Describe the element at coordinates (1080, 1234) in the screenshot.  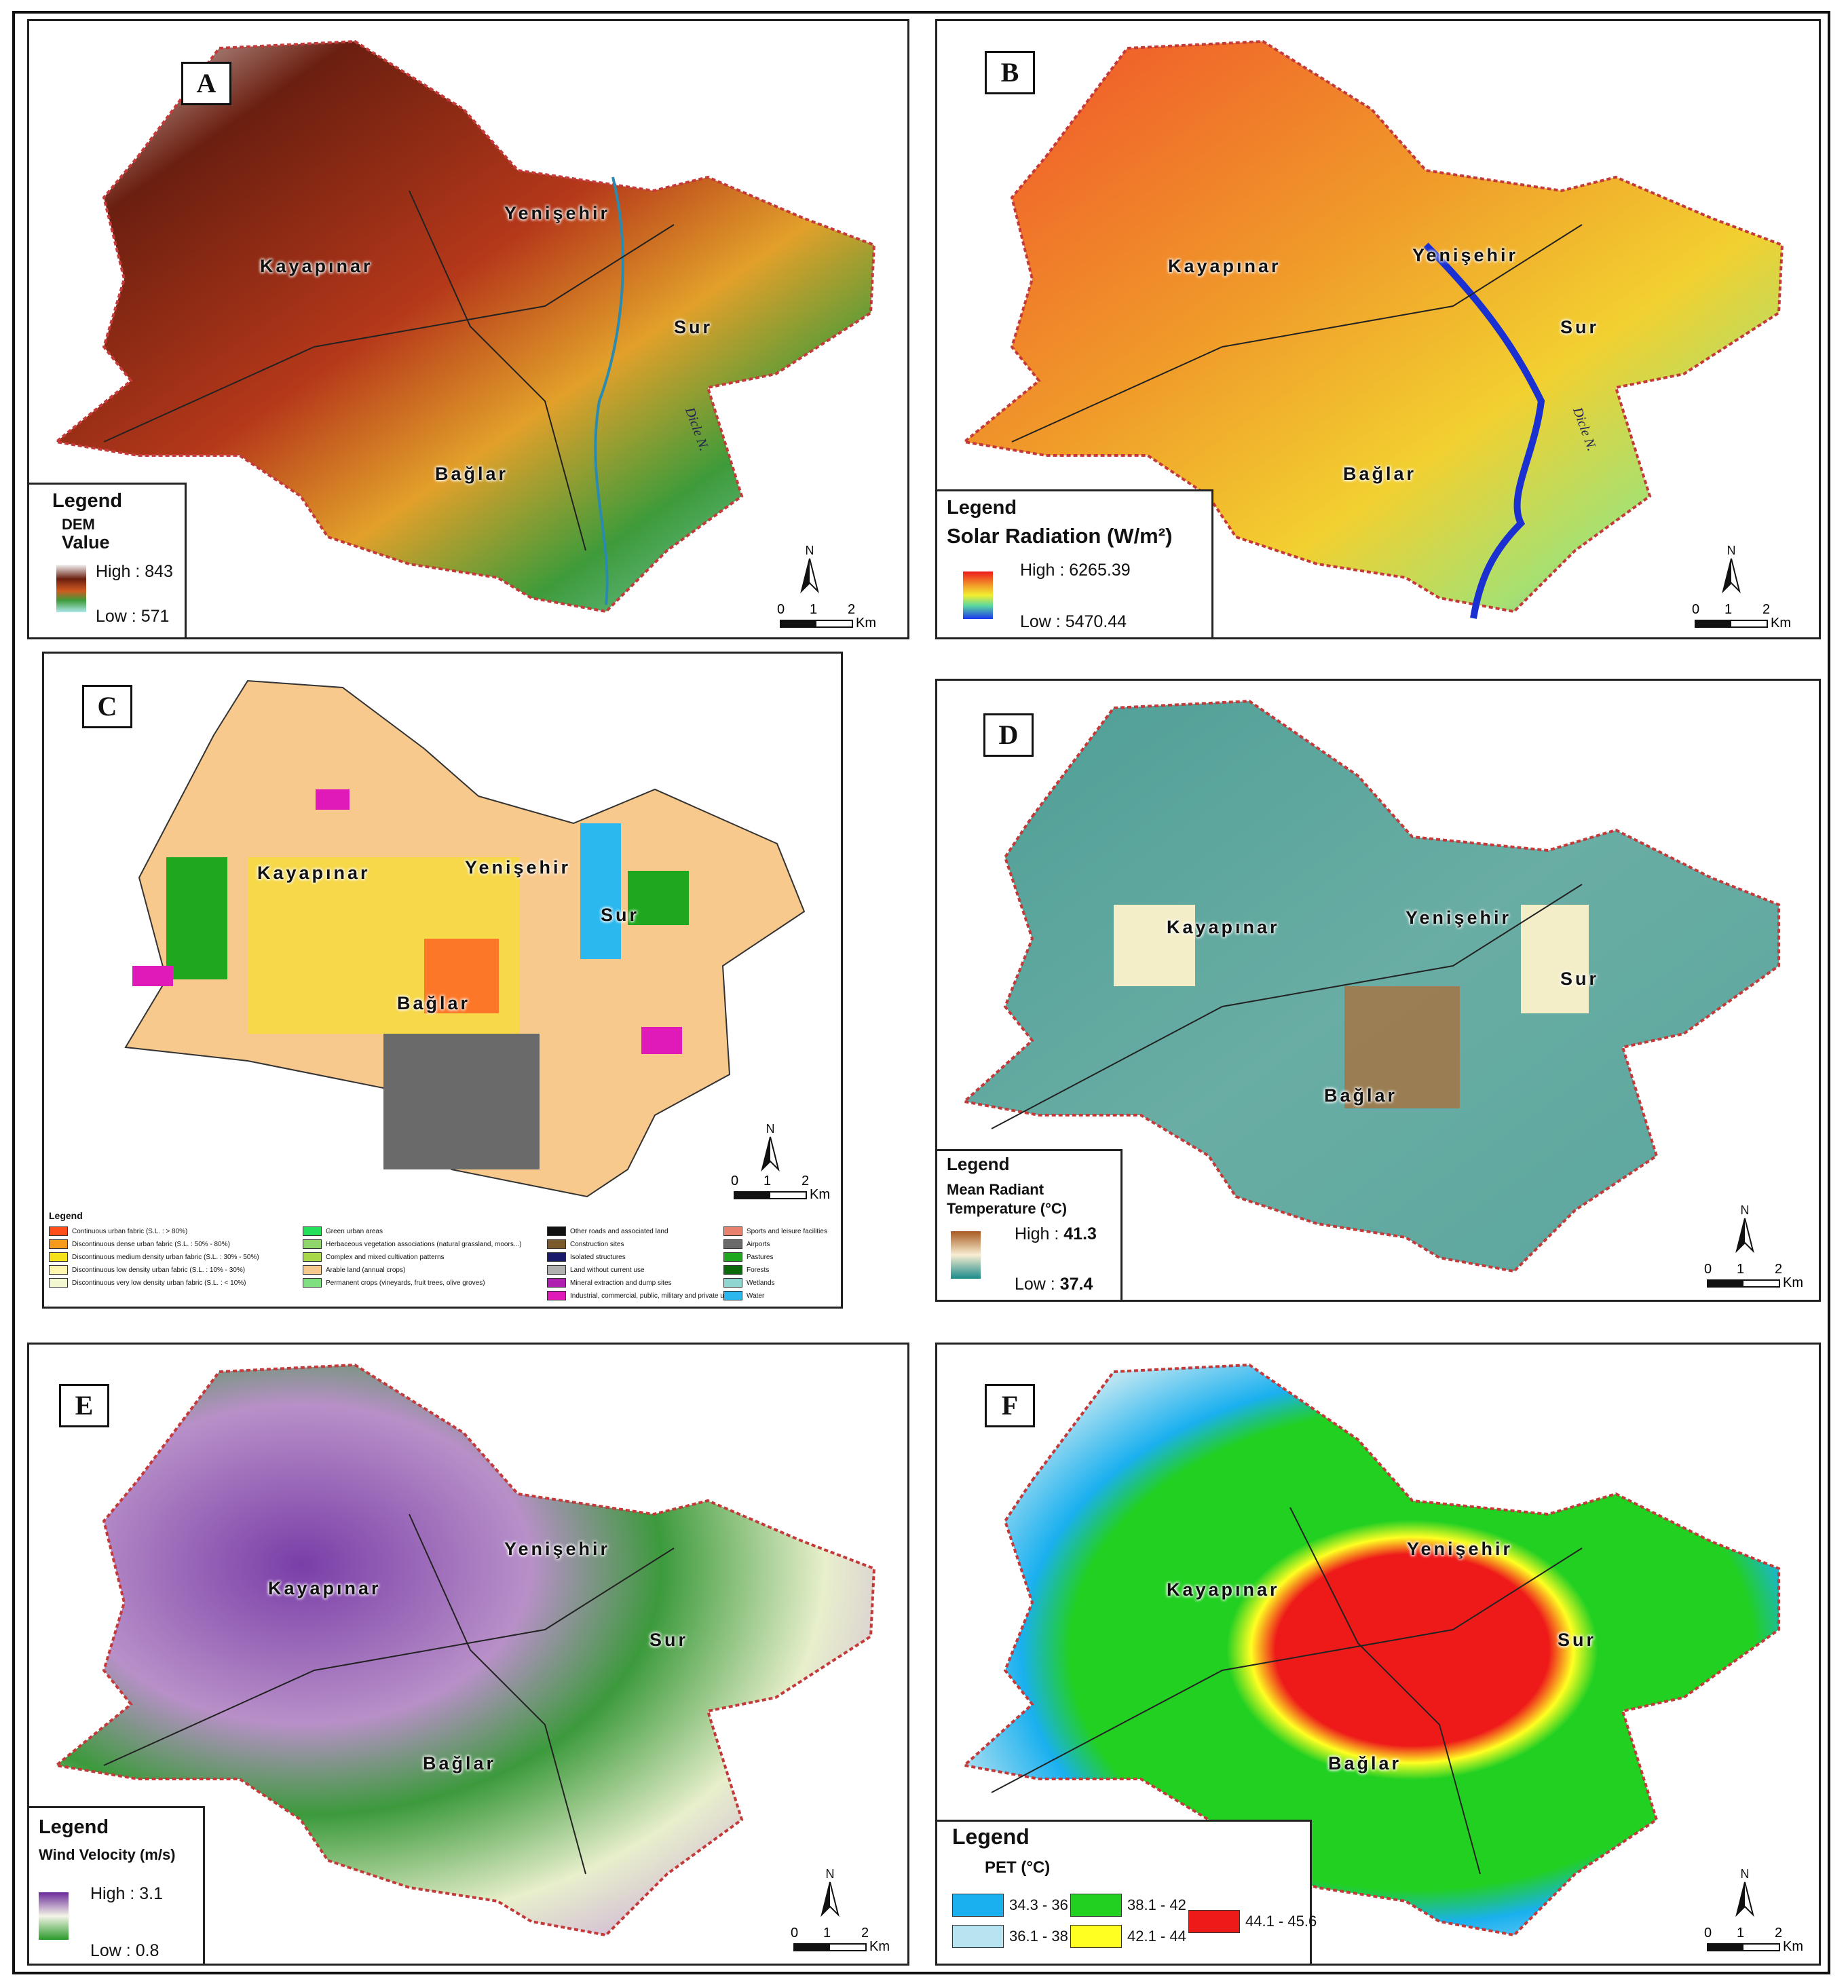
I see `legend-high-value: 41.3` at that location.